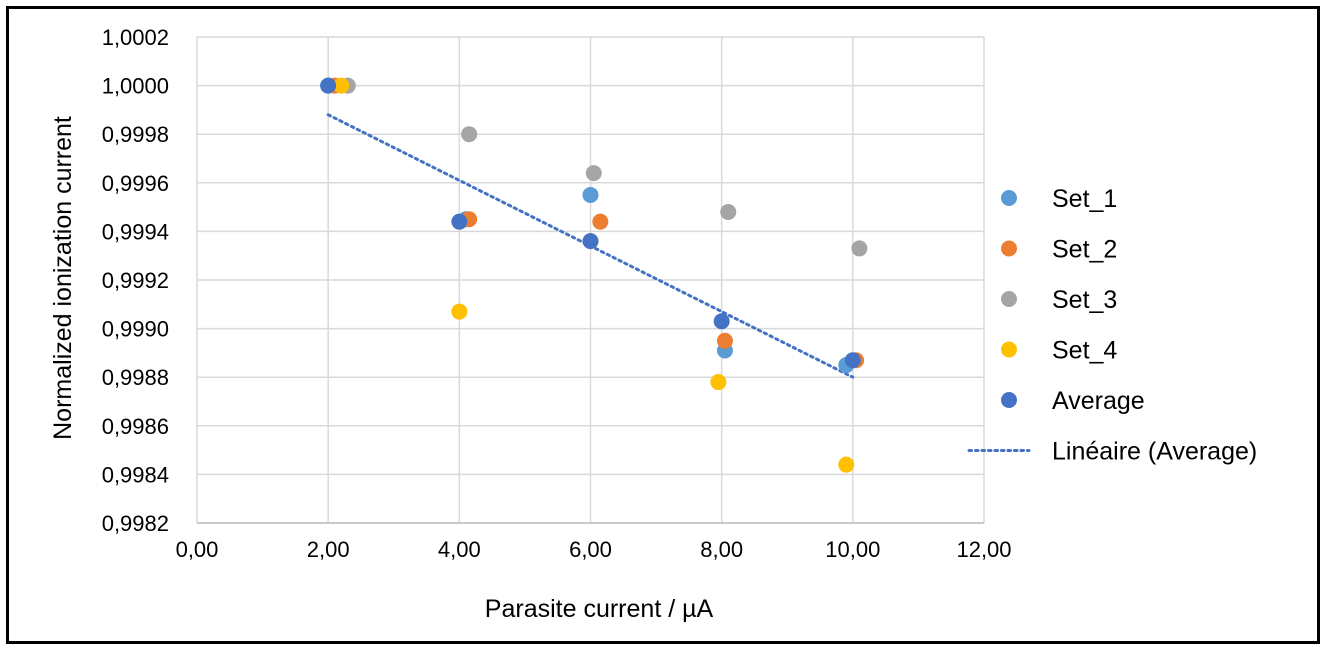  What do you see at coordinates (135, 37) in the screenshot?
I see `y-tick-label: 1,0002` at bounding box center [135, 37].